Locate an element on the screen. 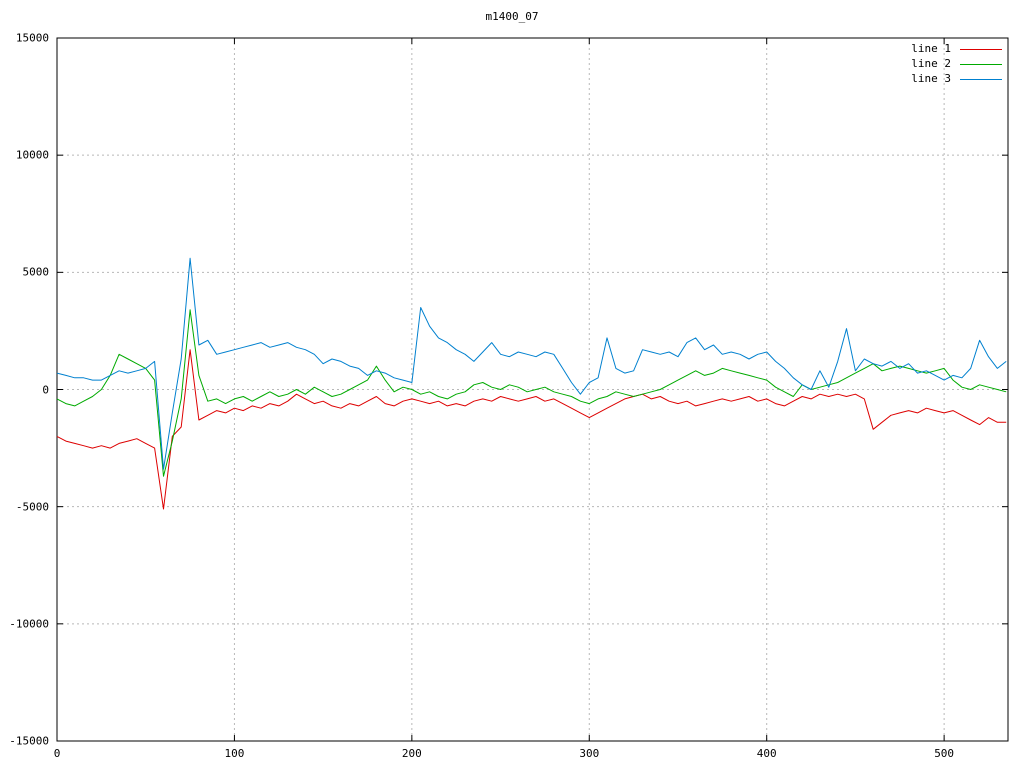 Image resolution: width=1024 pixels, height=768 pixels. y-axis-tick-label: -10000 is located at coordinates (29, 624).